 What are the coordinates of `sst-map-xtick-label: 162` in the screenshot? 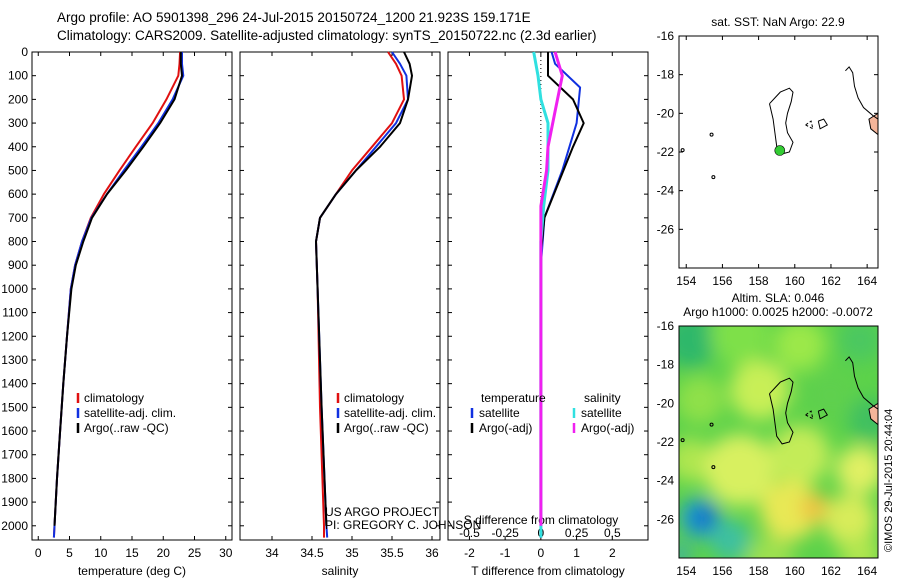 It's located at (831, 281).